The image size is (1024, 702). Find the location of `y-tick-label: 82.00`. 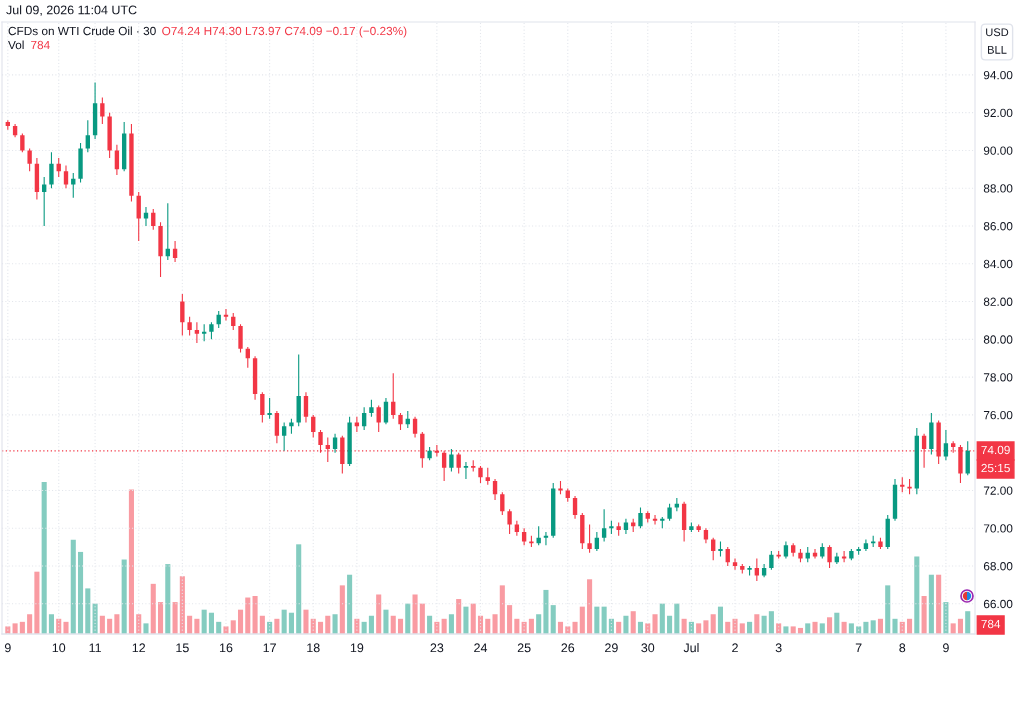

y-tick-label: 82.00 is located at coordinates (998, 301).